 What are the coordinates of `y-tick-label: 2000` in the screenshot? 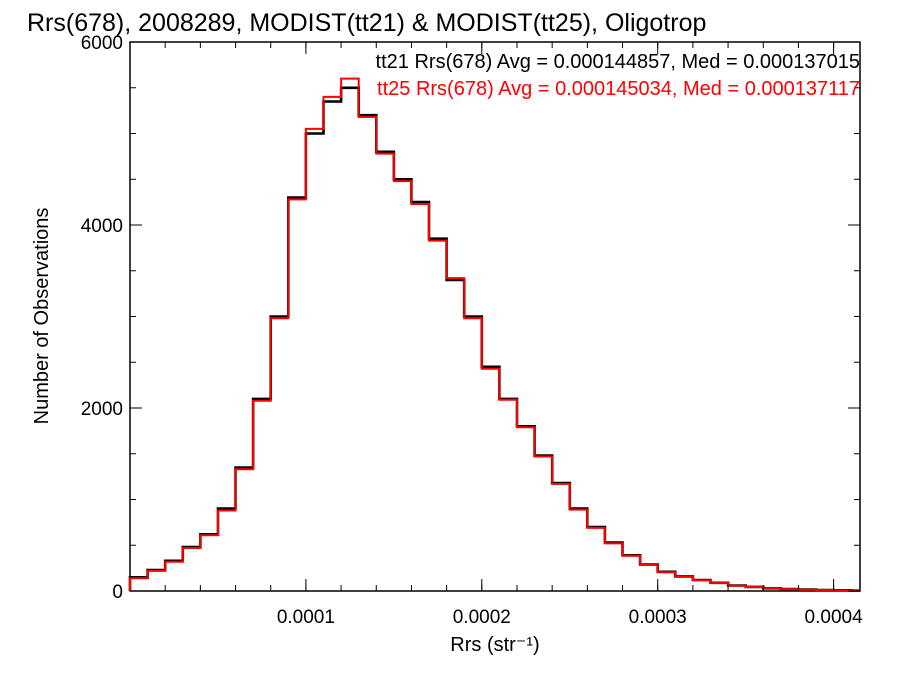 It's located at (102, 409).